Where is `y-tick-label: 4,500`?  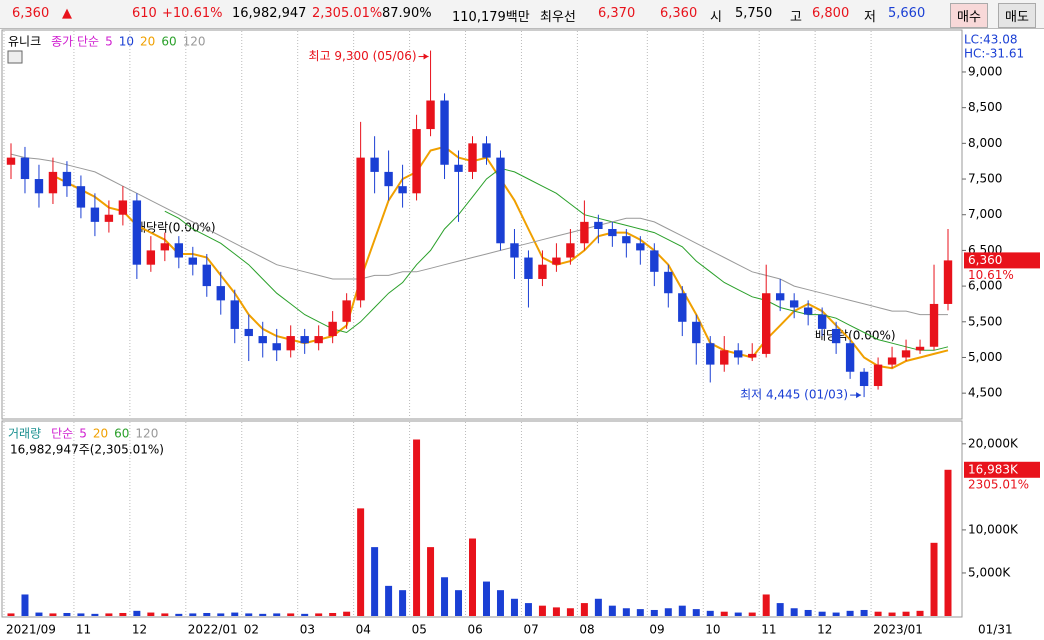 y-tick-label: 4,500 is located at coordinates (985, 393).